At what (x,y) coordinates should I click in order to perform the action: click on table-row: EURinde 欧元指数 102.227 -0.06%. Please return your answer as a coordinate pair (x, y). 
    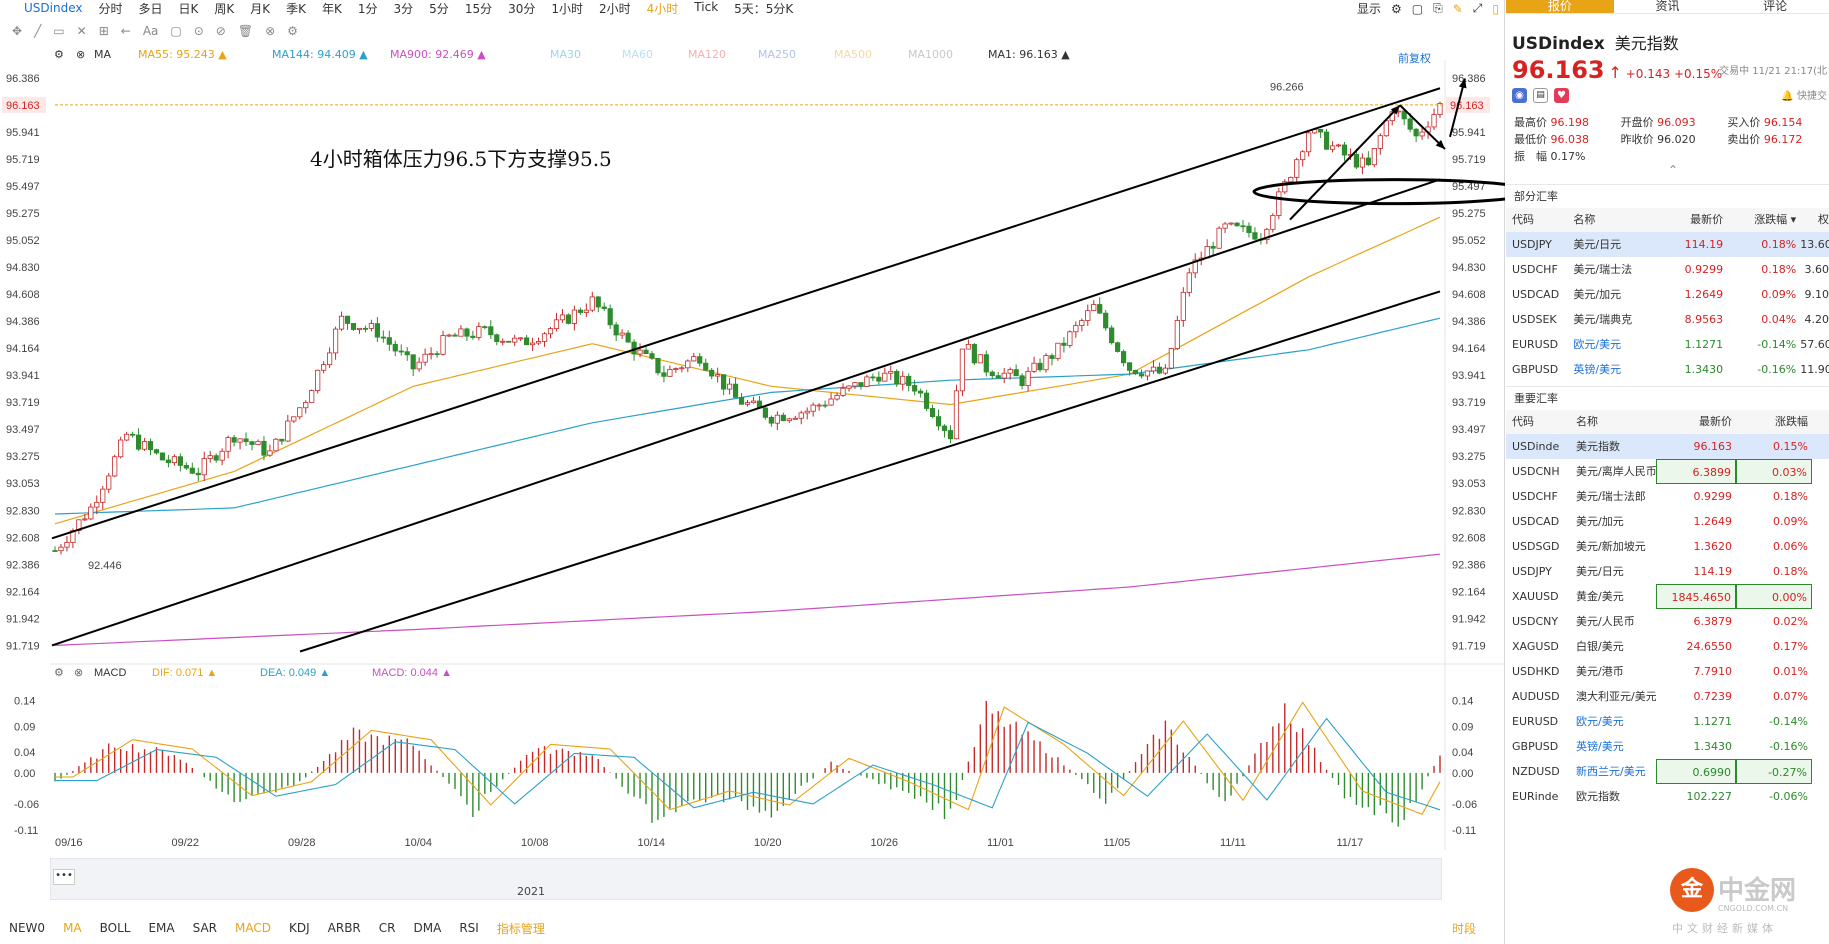
    Looking at the image, I should click on (1667, 796).